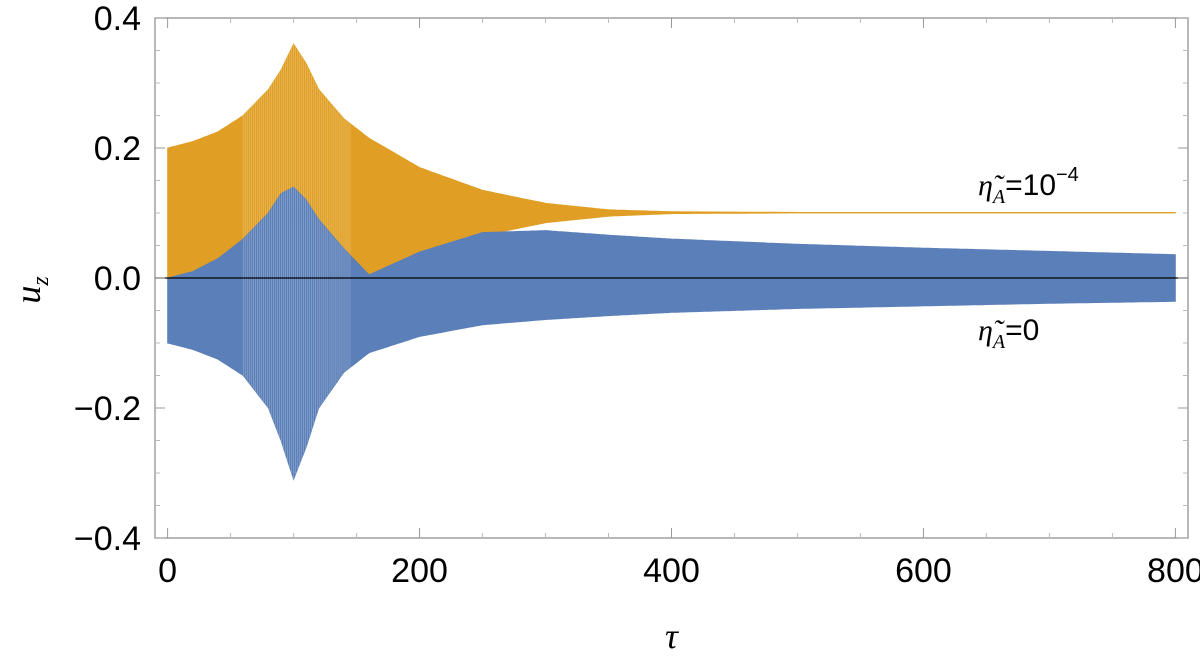  I want to click on series-label-eq: =10, so click(1030, 185).